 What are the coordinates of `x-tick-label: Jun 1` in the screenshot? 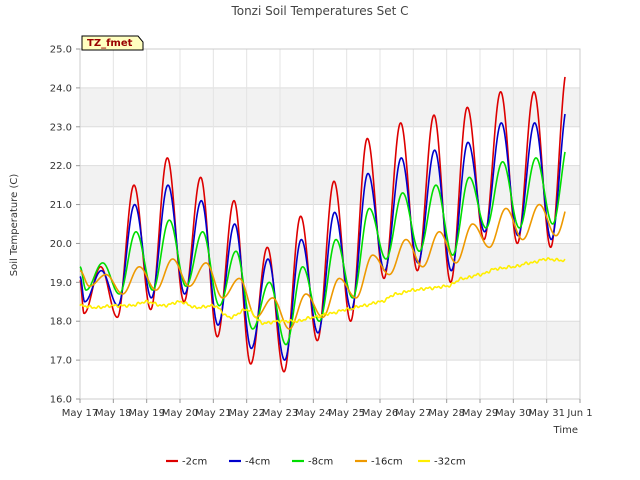 It's located at (579, 413).